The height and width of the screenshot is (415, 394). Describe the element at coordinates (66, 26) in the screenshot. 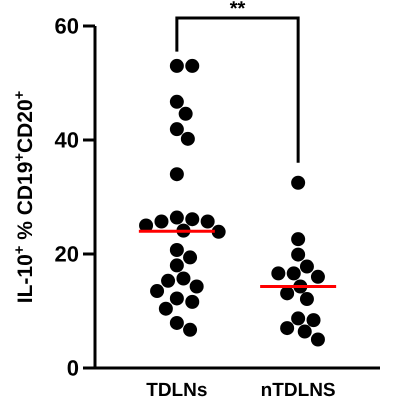

I see `y-tick-label: 60` at that location.